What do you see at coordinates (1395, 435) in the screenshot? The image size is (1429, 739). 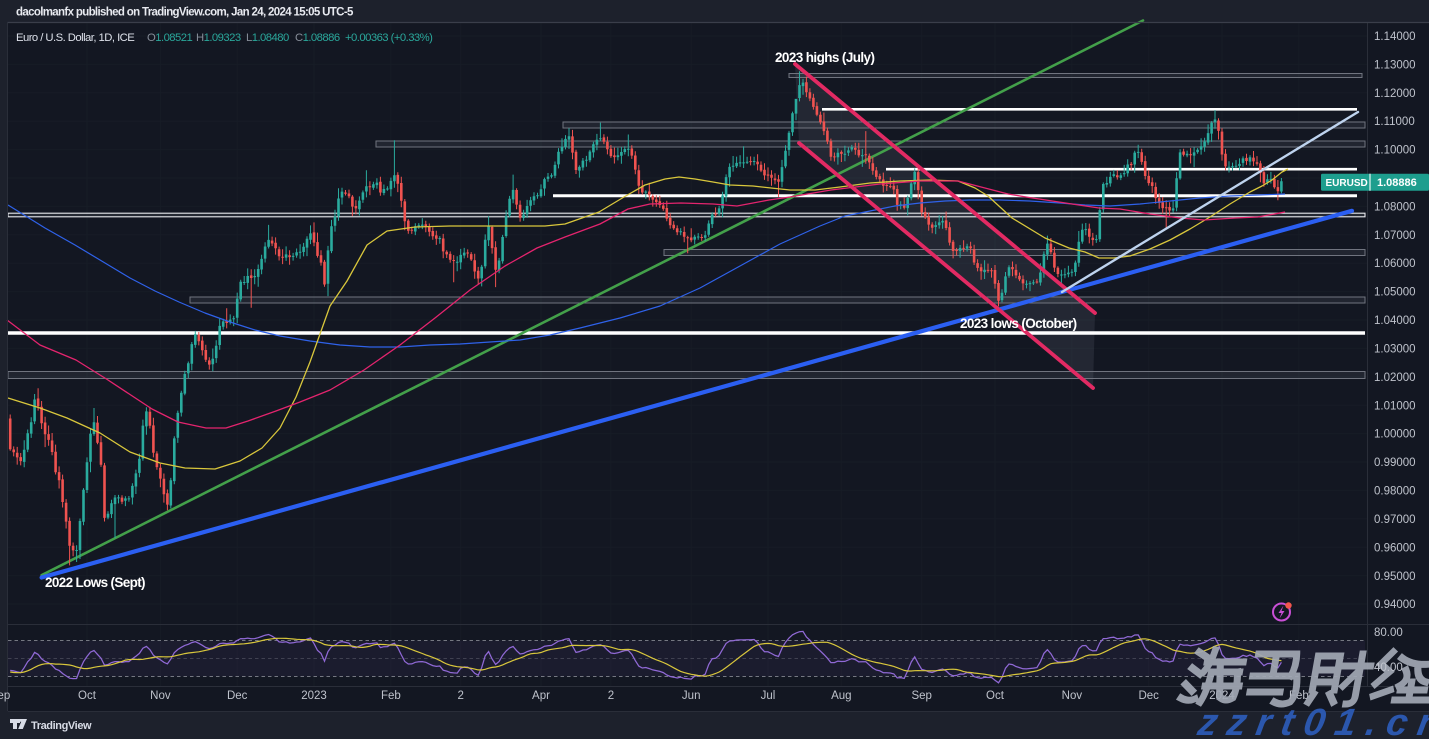 I see `svg-text: 1.00000` at bounding box center [1395, 435].